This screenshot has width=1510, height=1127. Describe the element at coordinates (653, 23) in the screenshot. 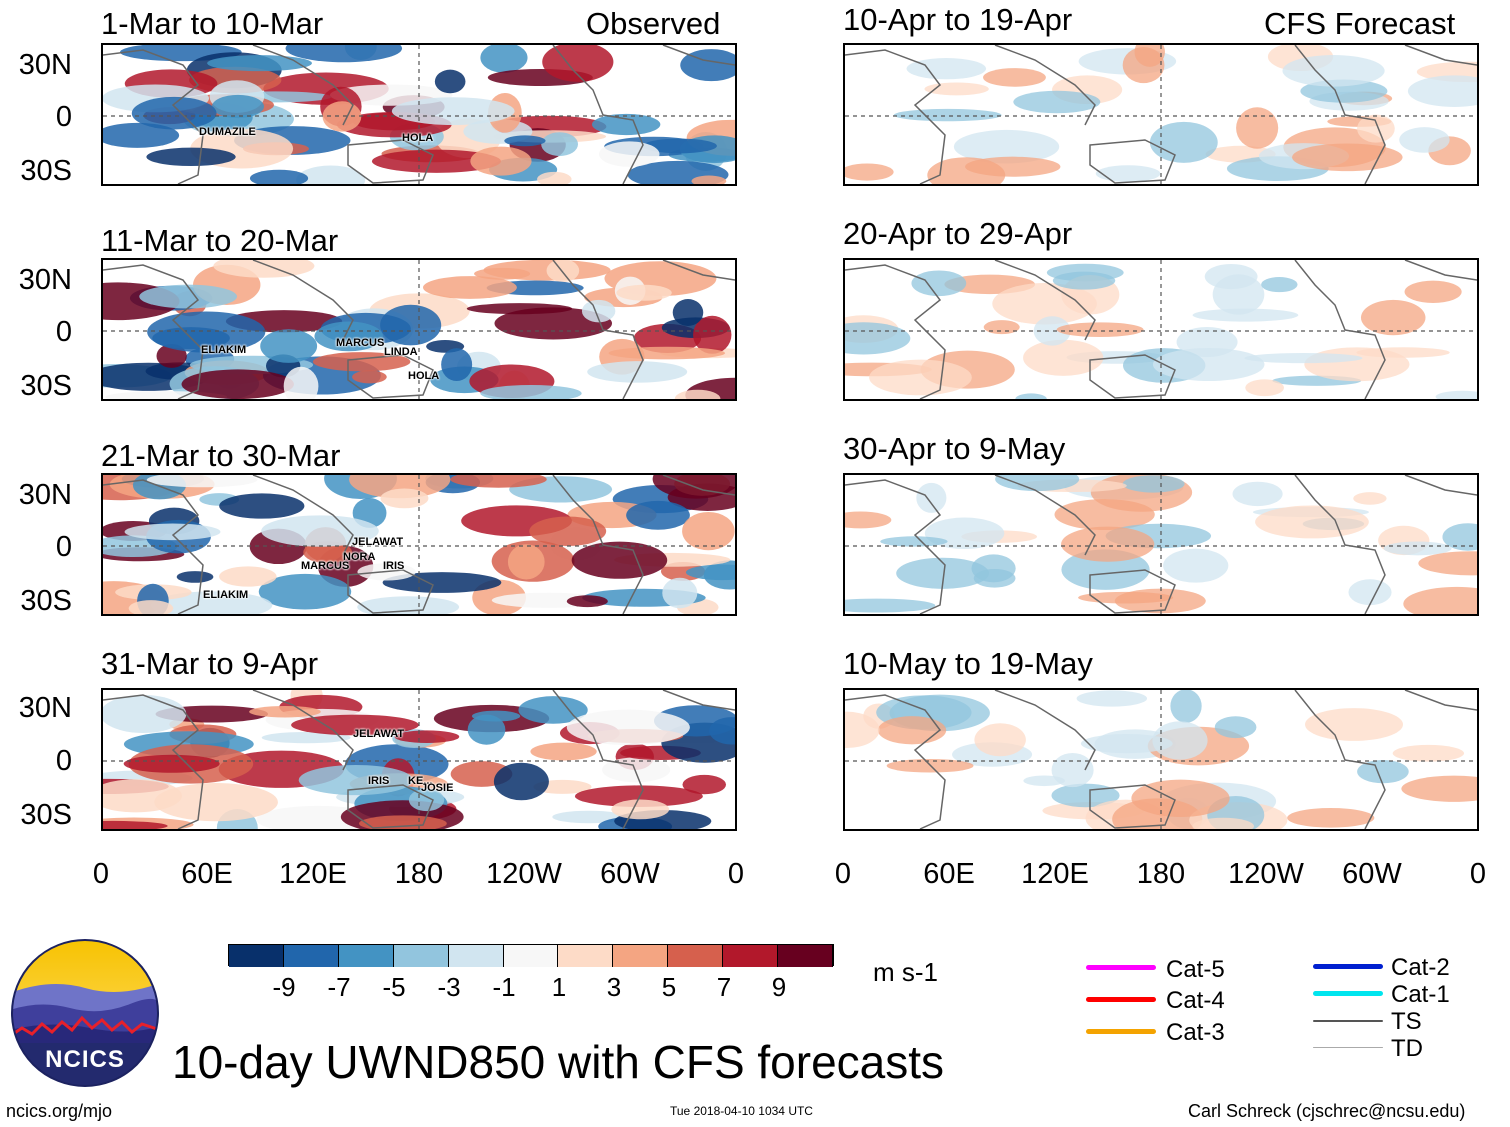

I see `observed-label: Observed` at that location.